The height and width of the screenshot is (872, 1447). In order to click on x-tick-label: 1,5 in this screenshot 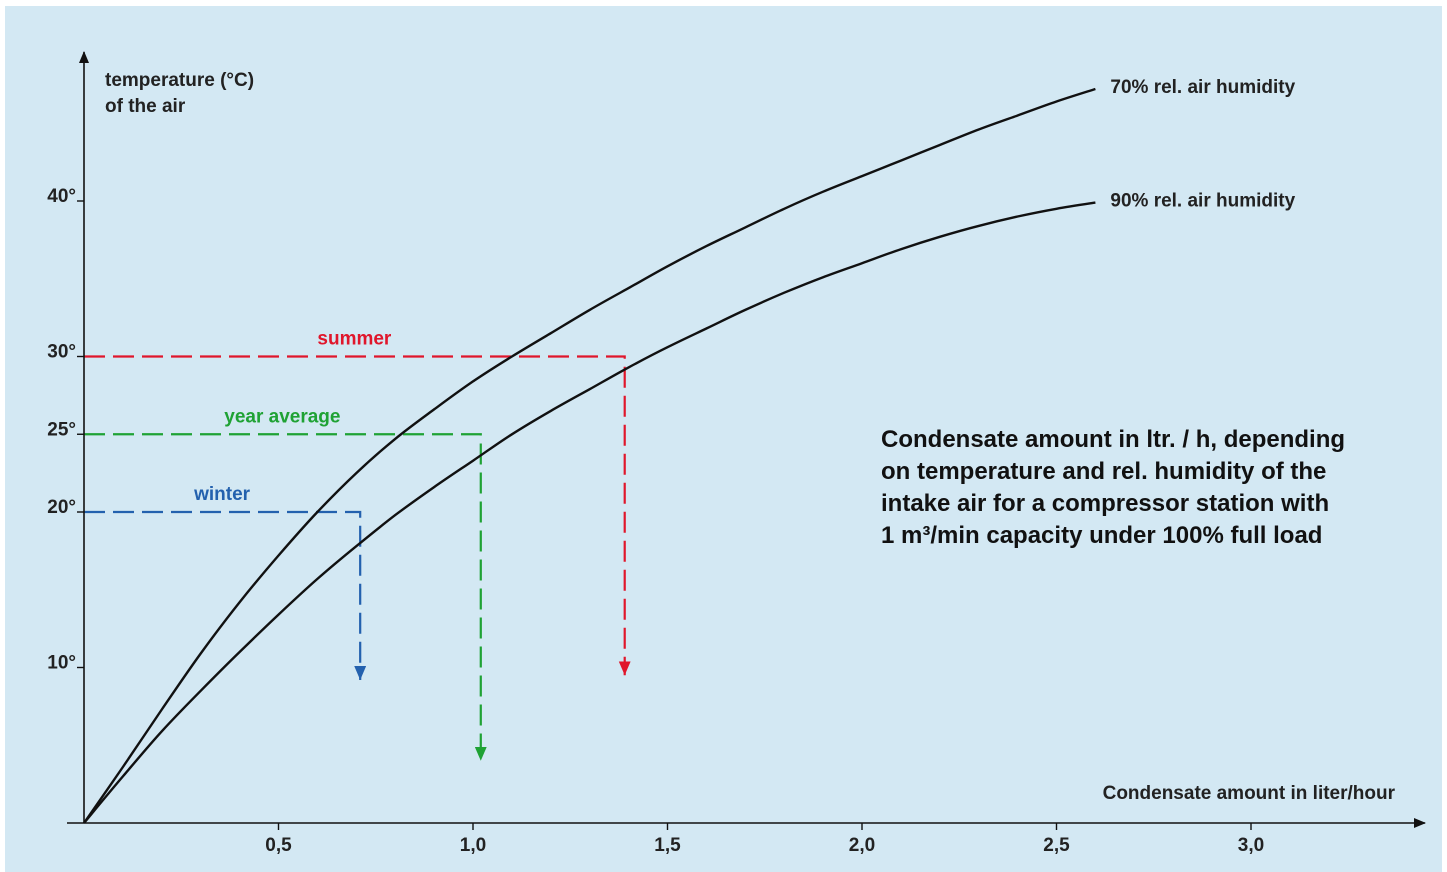, I will do `click(667, 845)`.